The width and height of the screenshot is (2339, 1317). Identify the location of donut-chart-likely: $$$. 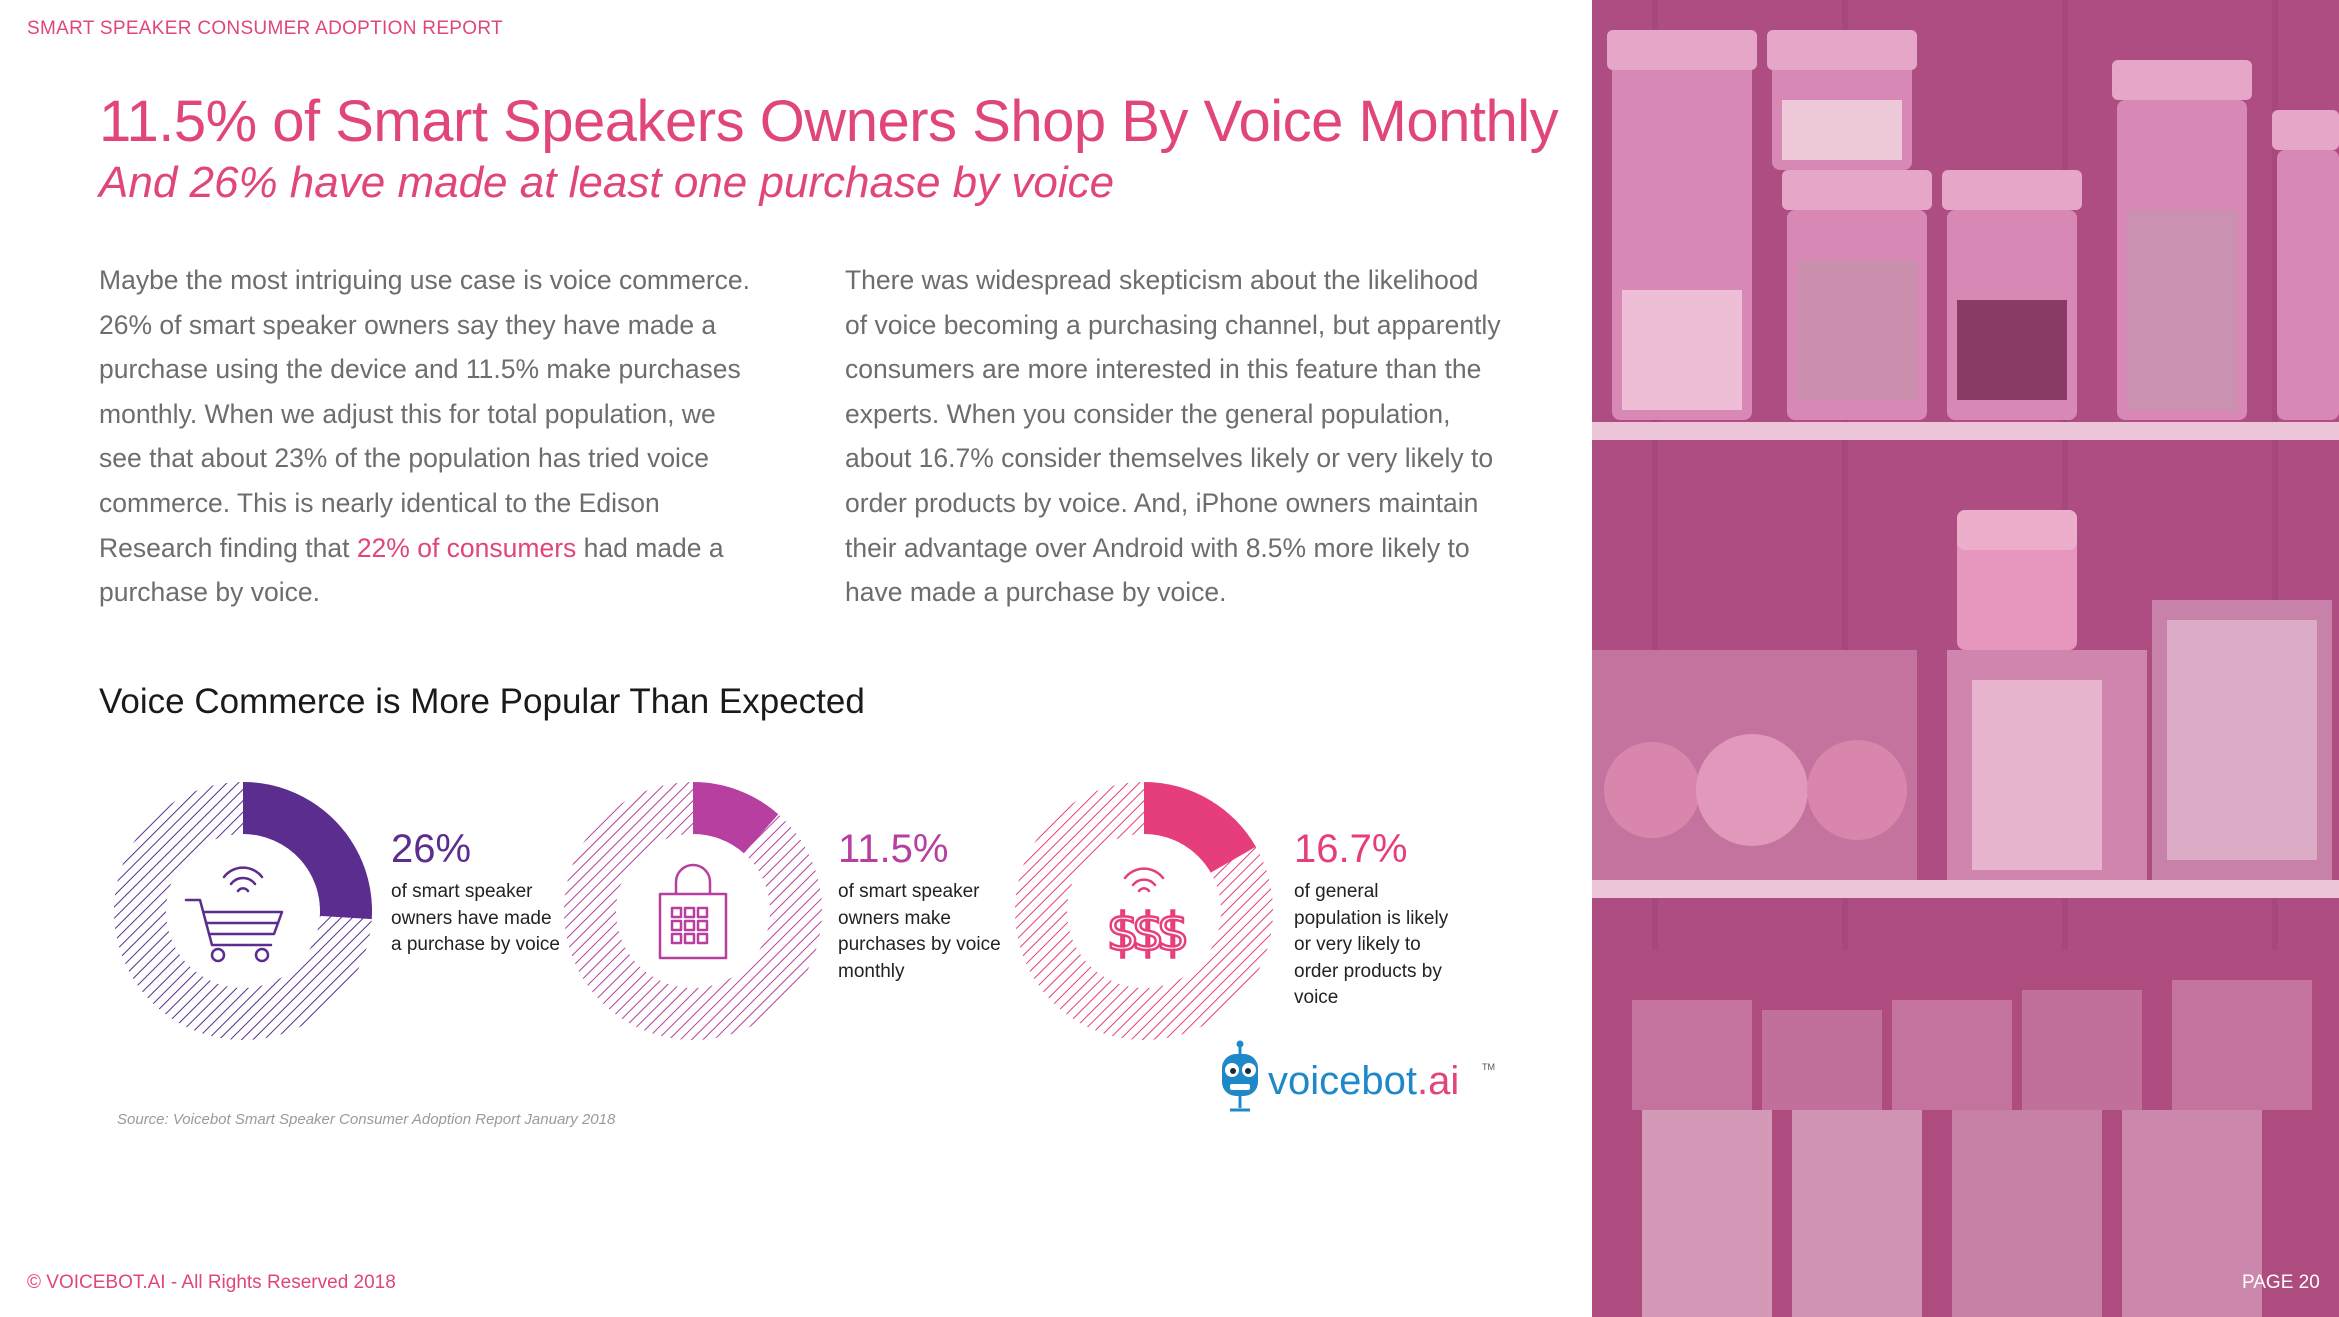
(1144, 911).